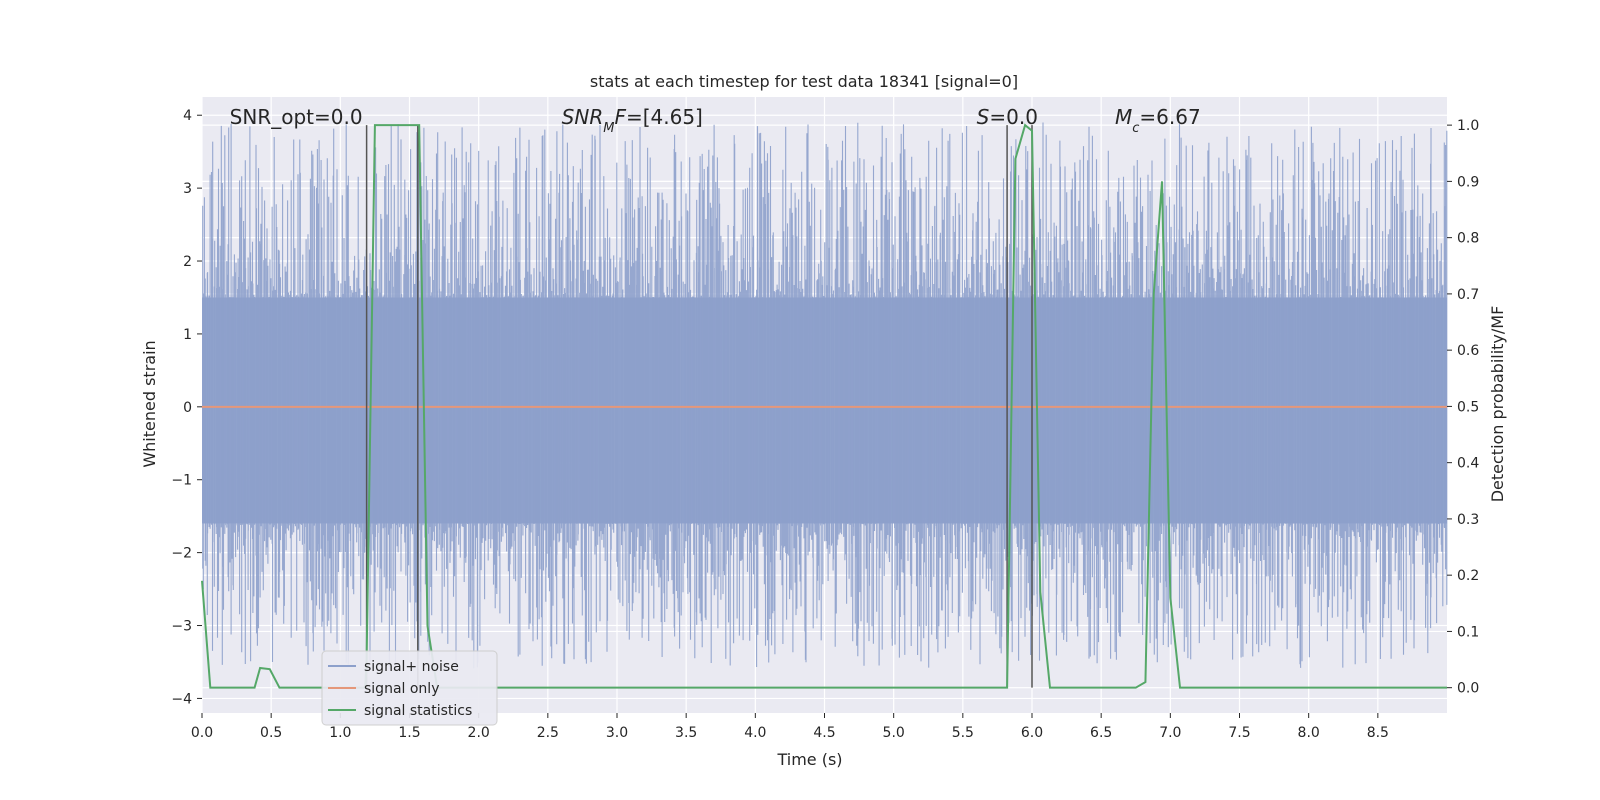 This screenshot has height=800, width=1600. I want to click on x-tick-label: 1.5, so click(409, 733).